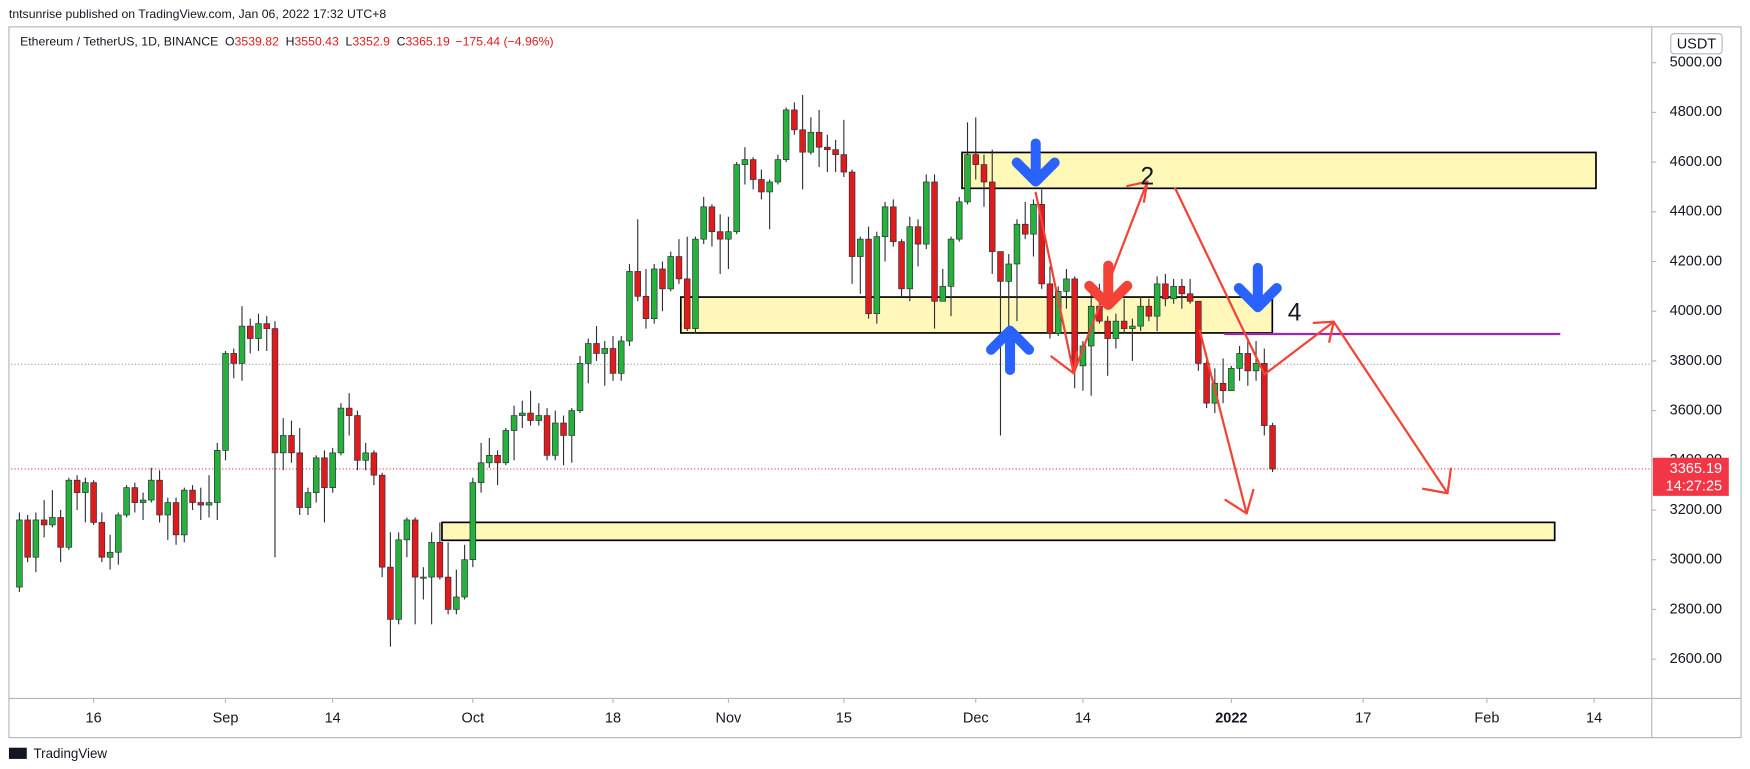 The width and height of the screenshot is (1750, 769). I want to click on ohlc-value: 3550.43, so click(316, 42).